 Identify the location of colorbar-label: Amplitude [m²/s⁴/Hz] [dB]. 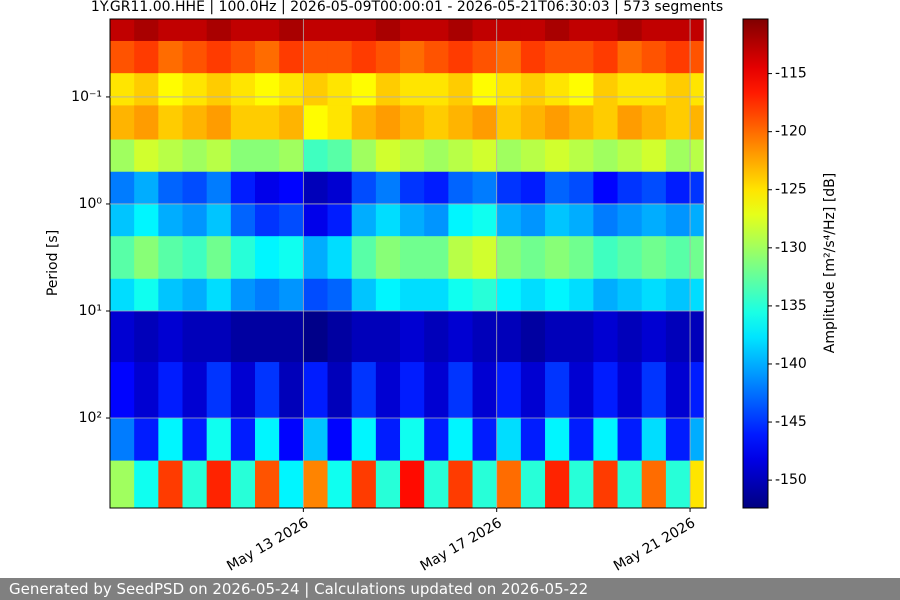
(830, 263).